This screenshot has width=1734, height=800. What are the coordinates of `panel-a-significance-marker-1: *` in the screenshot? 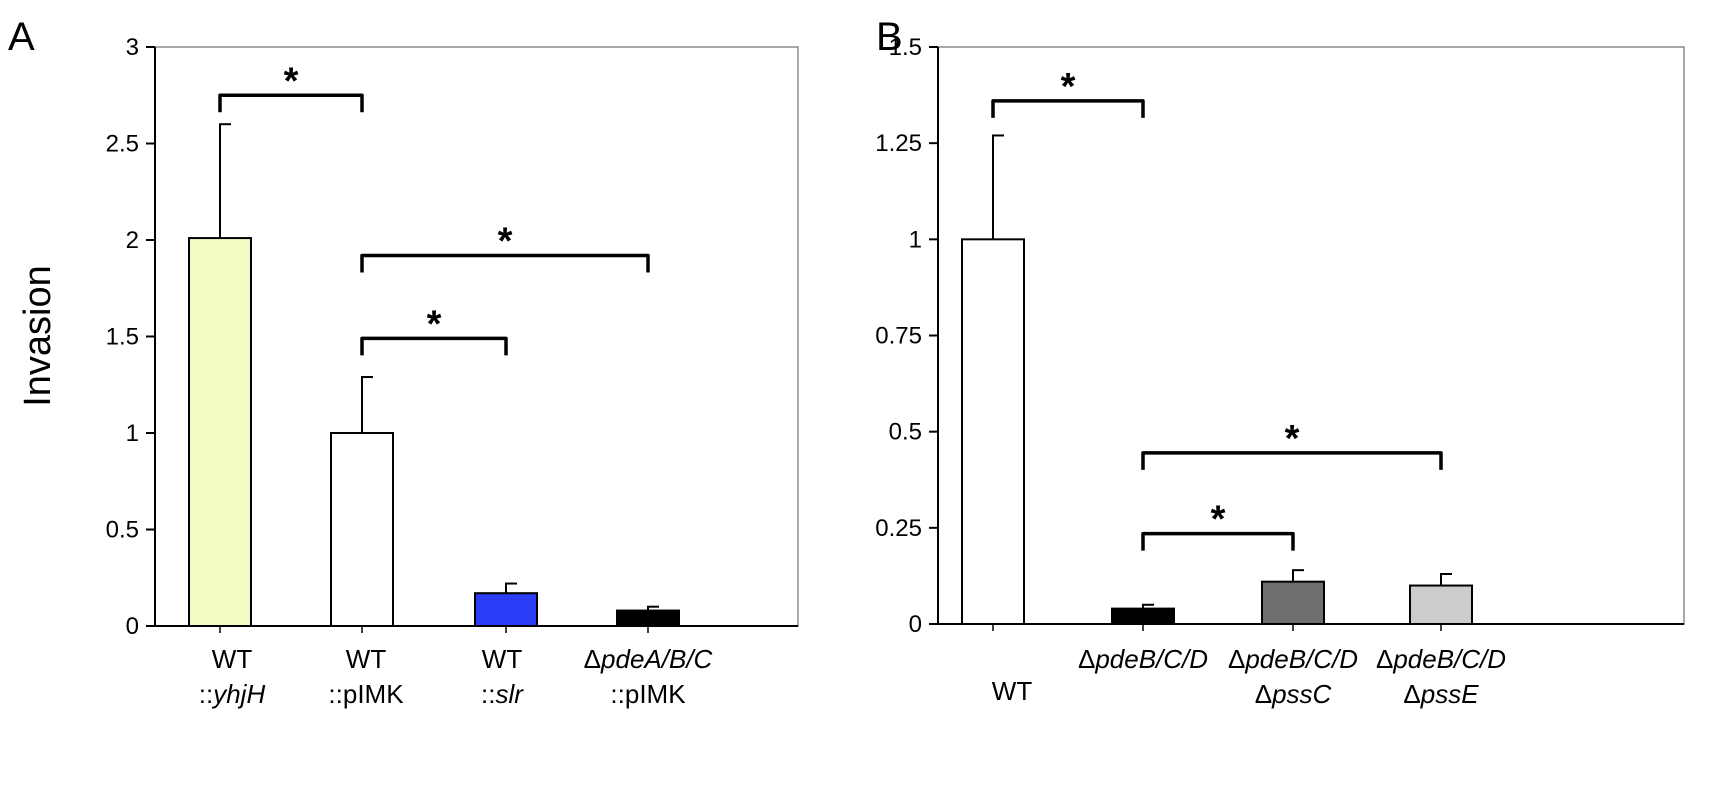 It's located at (291, 81).